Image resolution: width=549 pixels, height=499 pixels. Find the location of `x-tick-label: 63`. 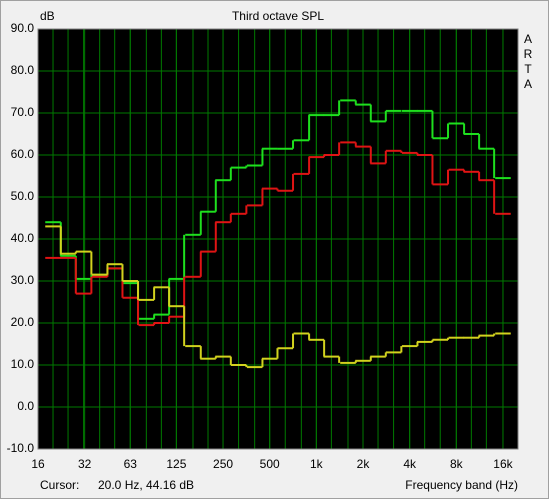

x-tick-label: 63 is located at coordinates (131, 464).